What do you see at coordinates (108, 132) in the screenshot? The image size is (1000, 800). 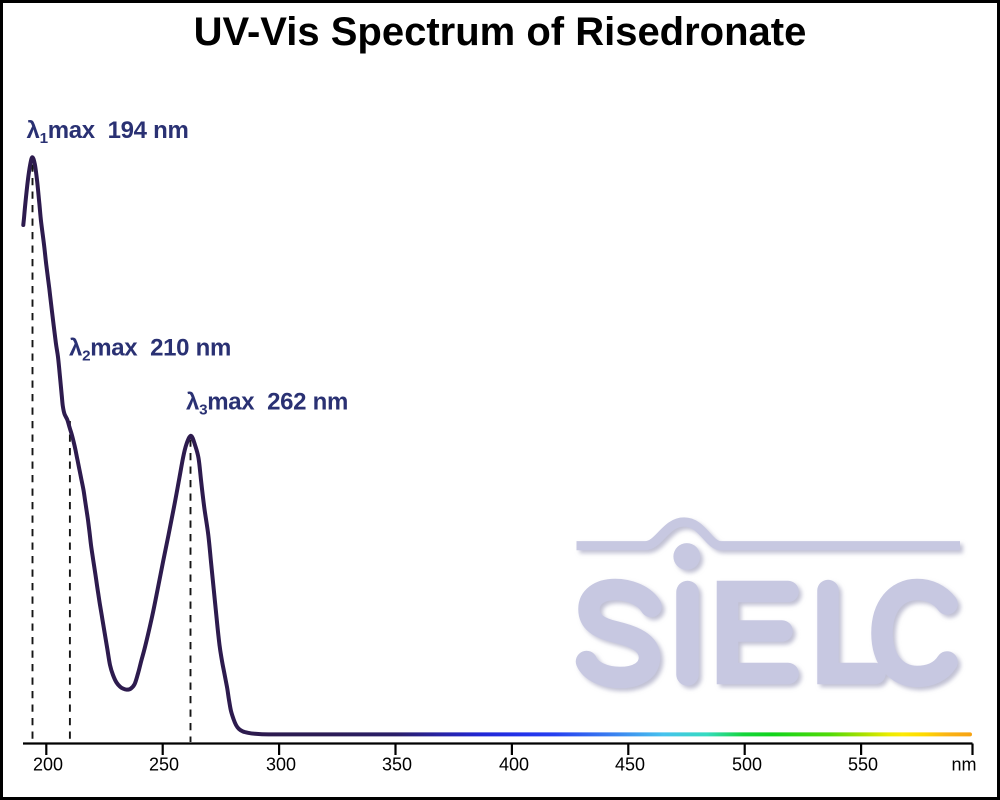 I see `svg-text: λ1max 194 nm` at bounding box center [108, 132].